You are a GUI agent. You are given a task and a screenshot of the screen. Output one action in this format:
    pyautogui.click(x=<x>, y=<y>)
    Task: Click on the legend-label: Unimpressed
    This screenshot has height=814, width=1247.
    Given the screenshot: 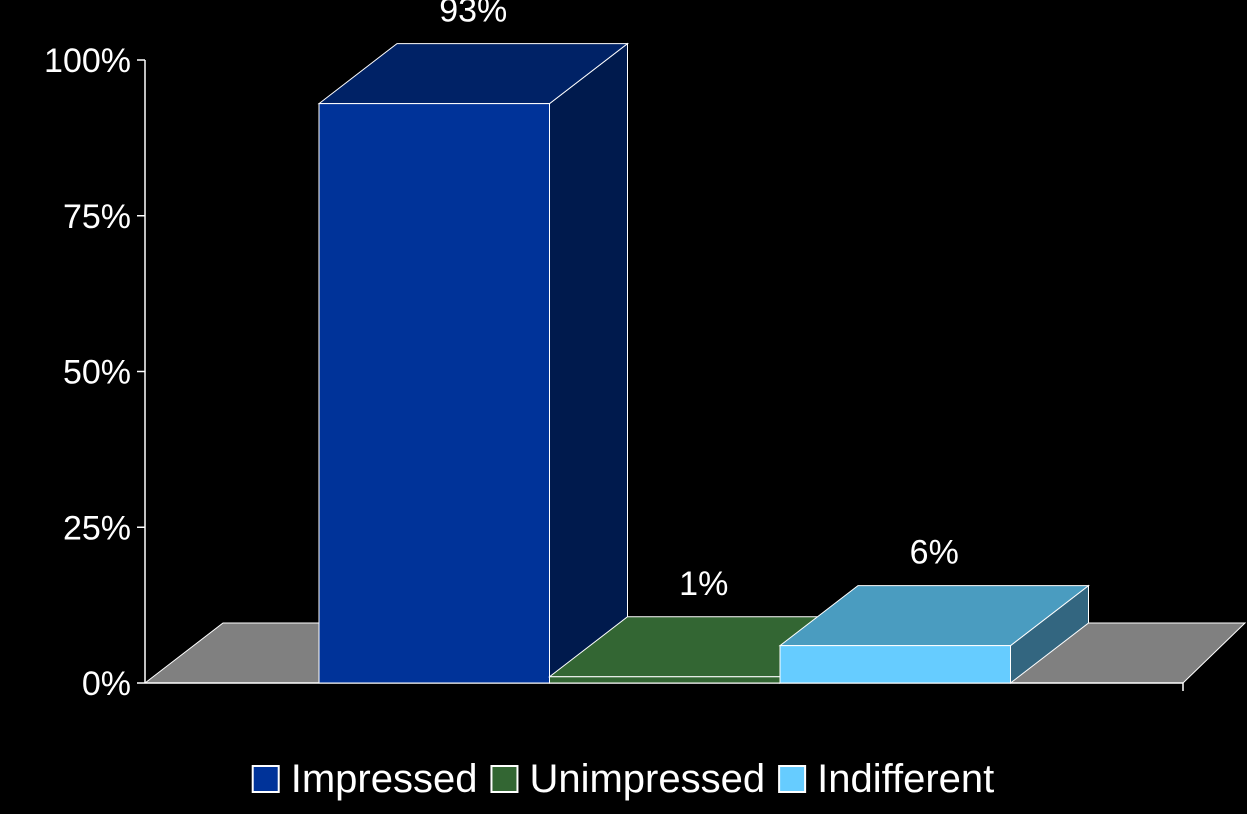 What is the action you would take?
    pyautogui.click(x=647, y=779)
    